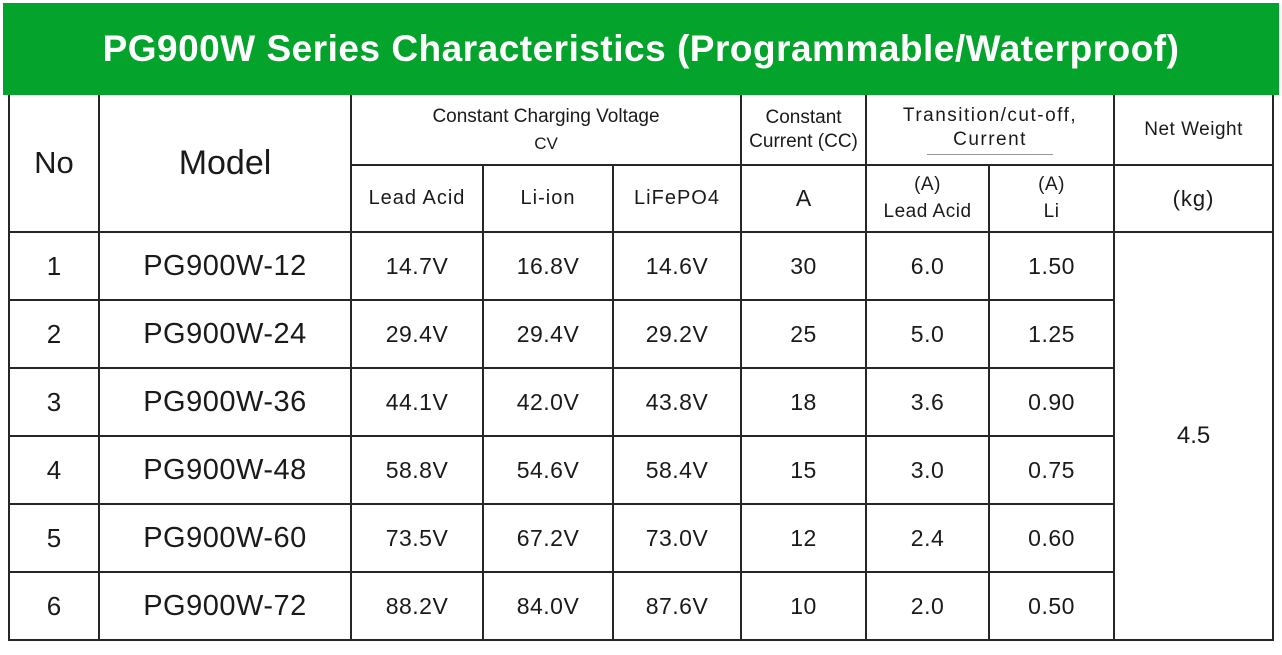 Image resolution: width=1282 pixels, height=655 pixels. What do you see at coordinates (804, 198) in the screenshot?
I see `subheader-cc-unit: A` at bounding box center [804, 198].